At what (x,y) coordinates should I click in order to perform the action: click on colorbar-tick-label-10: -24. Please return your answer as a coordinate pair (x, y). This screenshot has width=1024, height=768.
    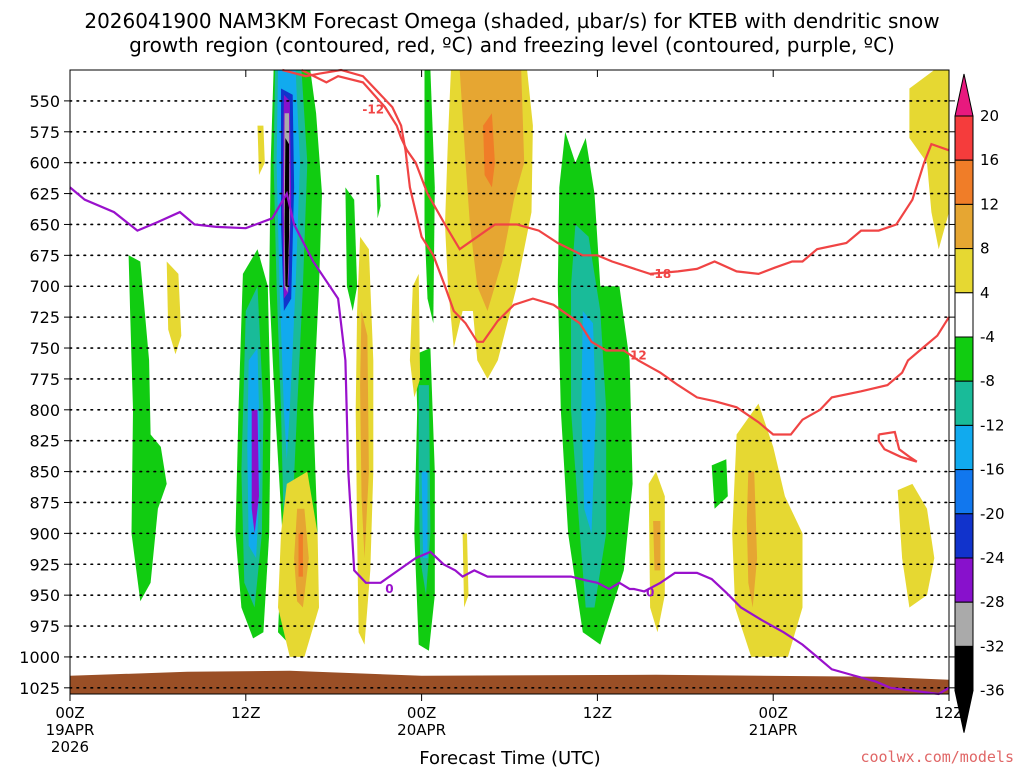
    Looking at the image, I should click on (992, 558).